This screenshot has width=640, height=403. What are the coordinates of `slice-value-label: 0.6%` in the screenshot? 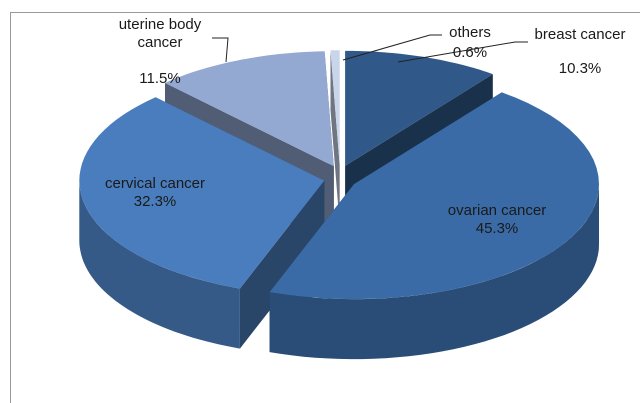 It's located at (470, 52).